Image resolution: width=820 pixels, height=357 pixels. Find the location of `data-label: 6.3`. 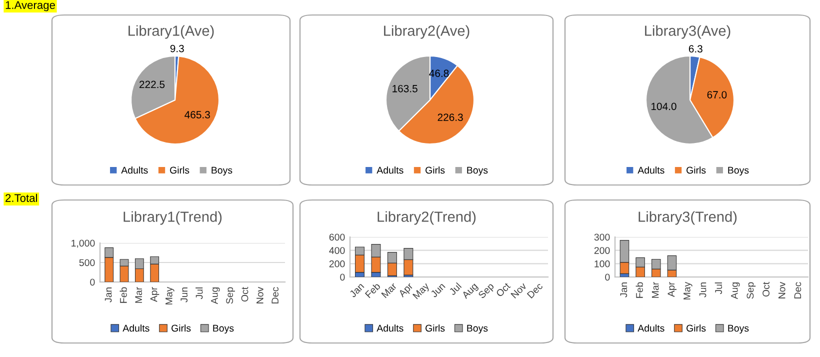

data-label: 6.3 is located at coordinates (695, 49).